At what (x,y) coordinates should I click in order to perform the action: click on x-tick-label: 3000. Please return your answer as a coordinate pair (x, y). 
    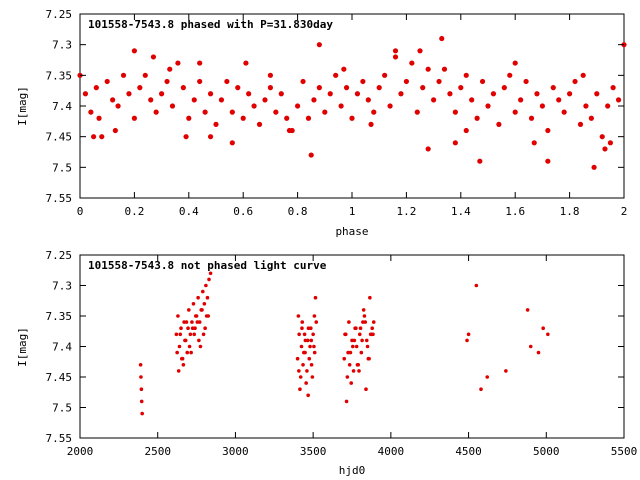
    Looking at the image, I should click on (235, 451).